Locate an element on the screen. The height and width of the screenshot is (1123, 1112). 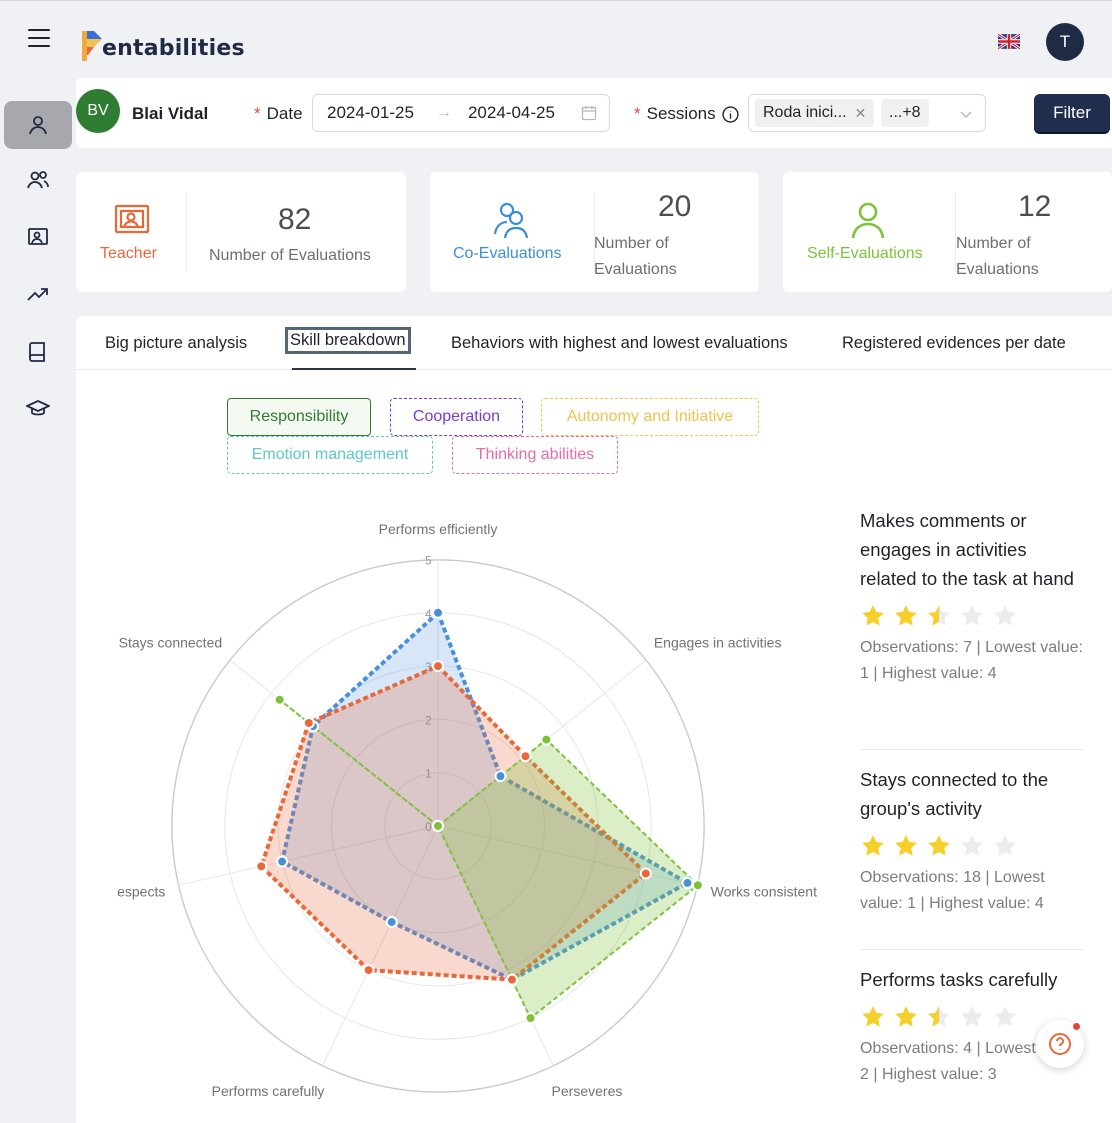
top-bar: entabilities T is located at coordinates (556, 39).